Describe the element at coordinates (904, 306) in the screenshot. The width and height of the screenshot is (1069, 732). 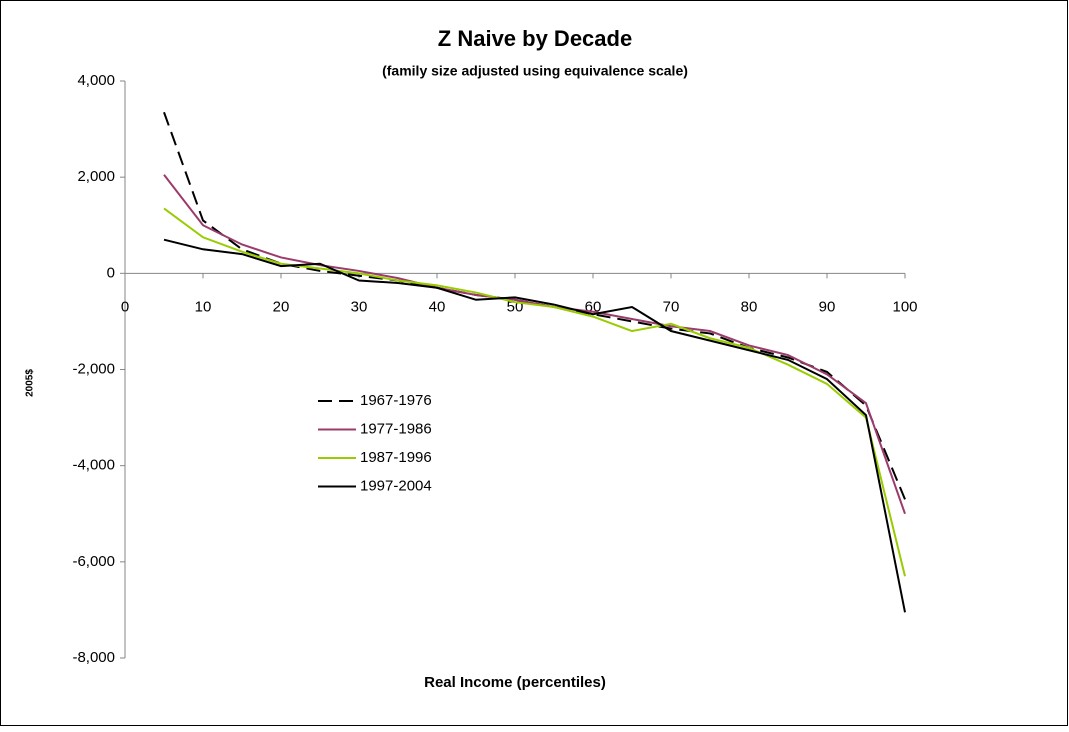
I see `x-tick-label: 100` at that location.